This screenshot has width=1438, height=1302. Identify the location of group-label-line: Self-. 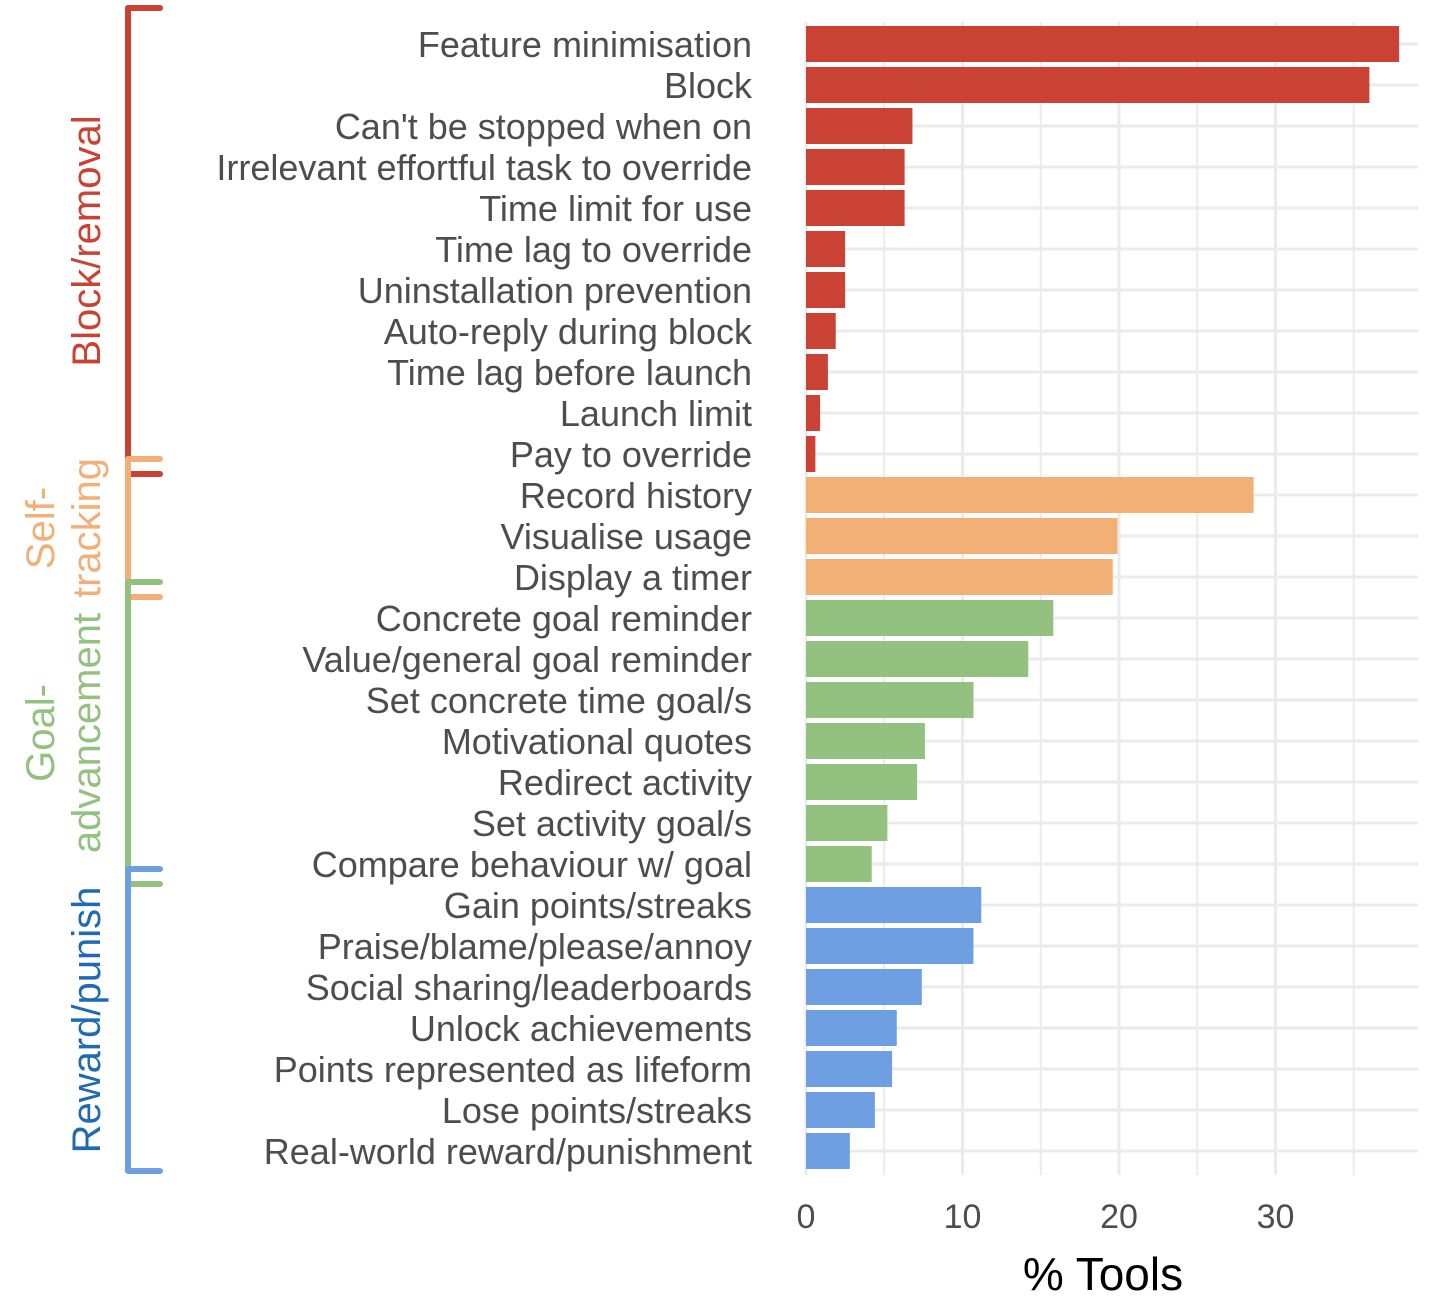
(41, 528).